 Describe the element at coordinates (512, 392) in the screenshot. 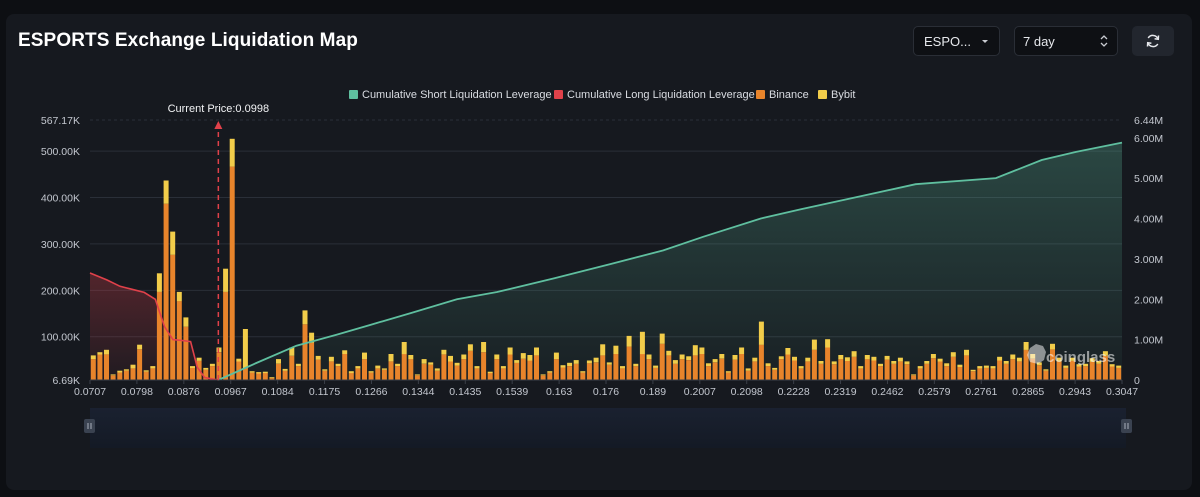

I see `x-tick-label: 0.1539` at that location.